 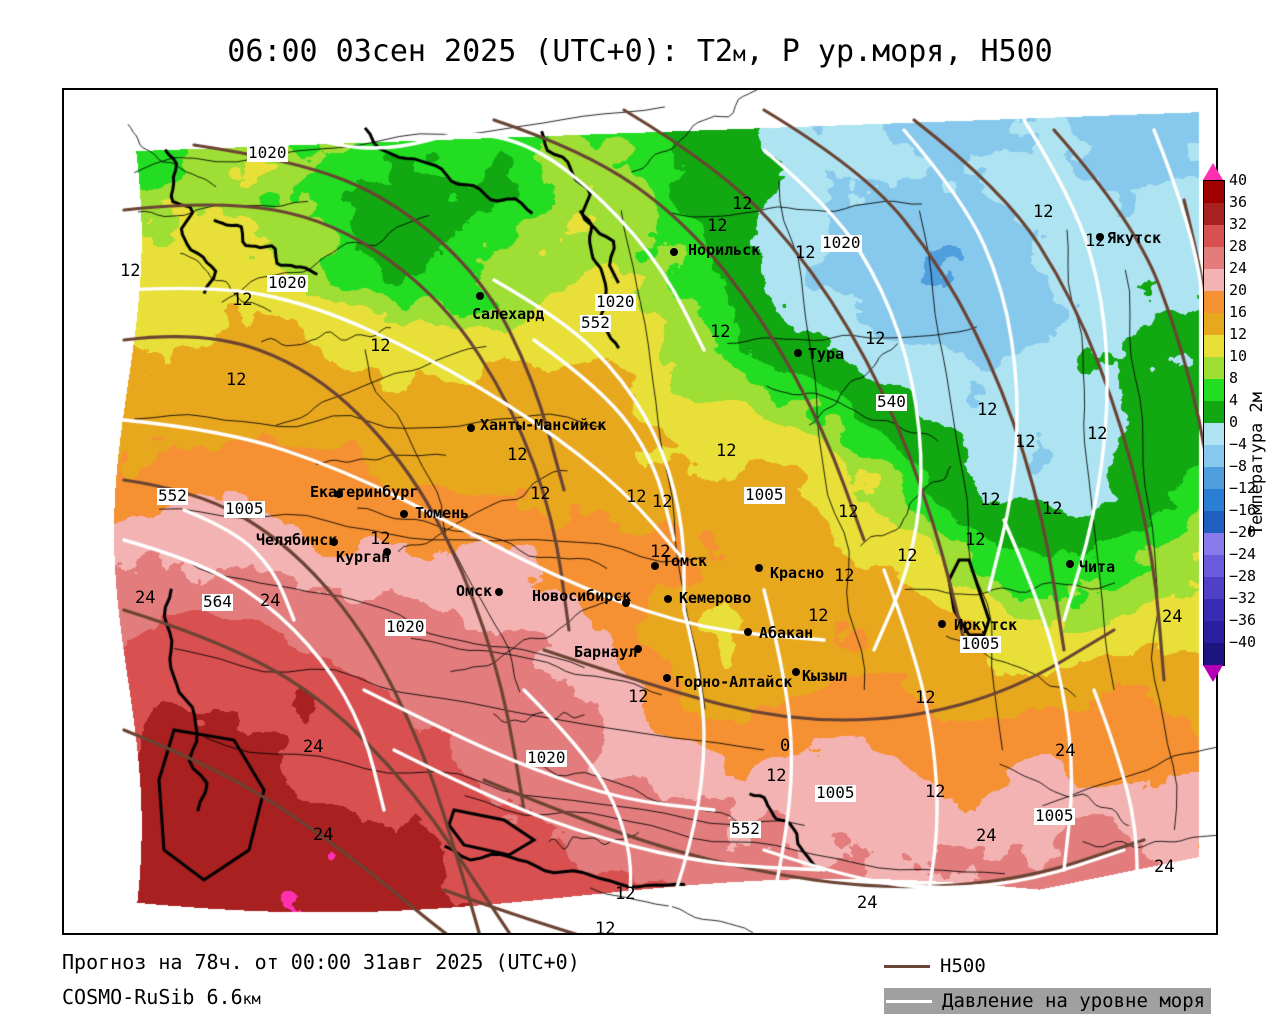 What do you see at coordinates (715, 598) in the screenshot?
I see `city-label: Кемерово` at bounding box center [715, 598].